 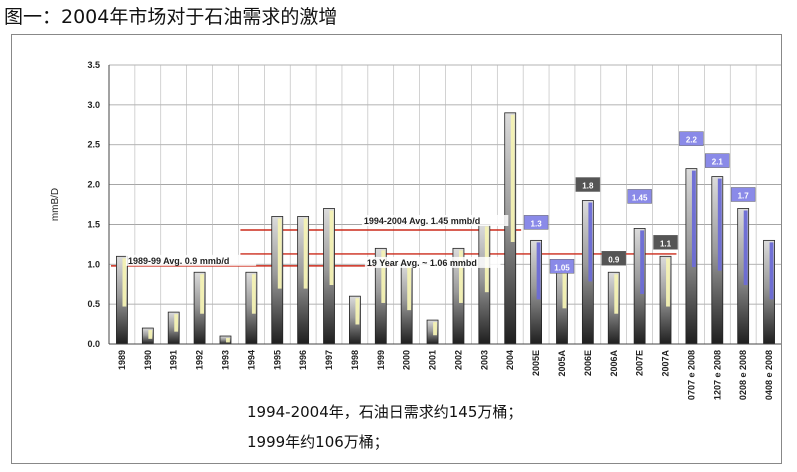 I want to click on data-label: 1.8, so click(x=588, y=186).